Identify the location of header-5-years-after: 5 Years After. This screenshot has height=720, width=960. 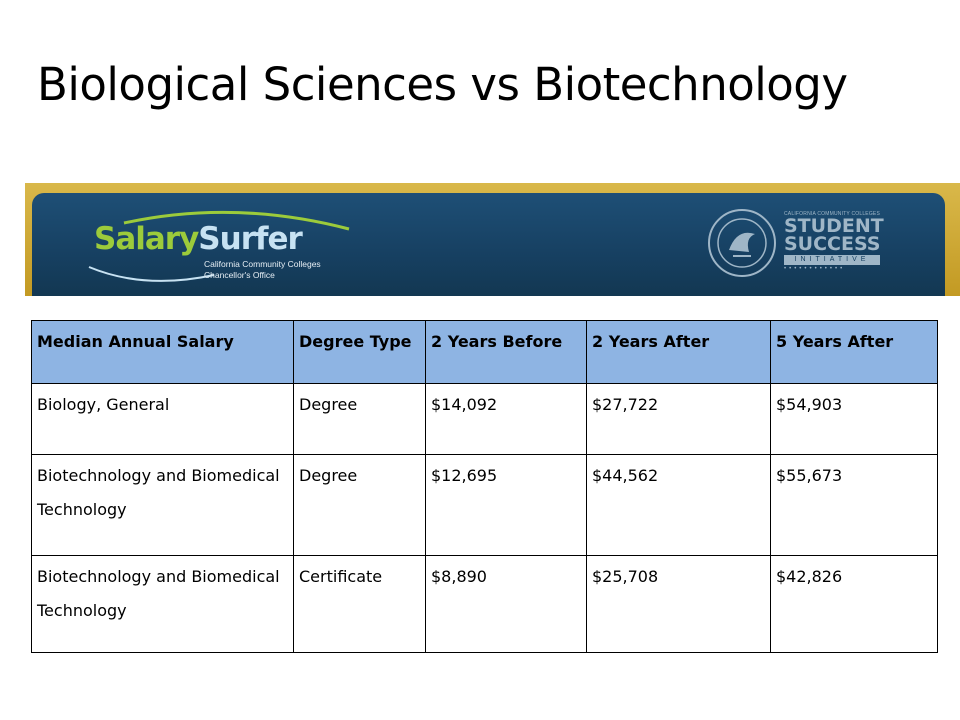
(854, 352).